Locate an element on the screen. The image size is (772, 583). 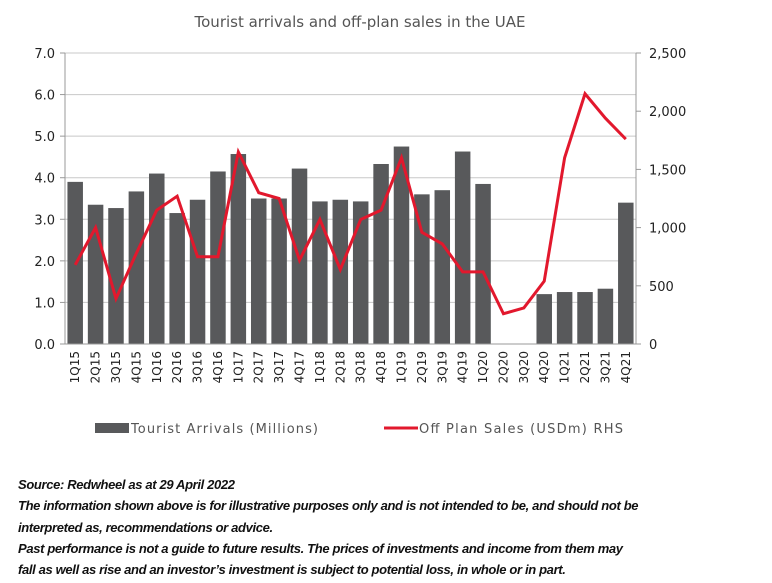
x-tick-label: 2Q20 is located at coordinates (503, 367).